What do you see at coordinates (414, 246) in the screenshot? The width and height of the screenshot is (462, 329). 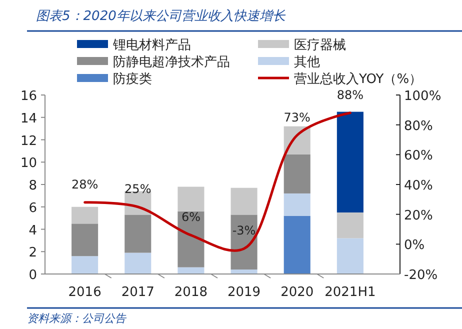 I see `y2-tick-label: 0%` at bounding box center [414, 246].